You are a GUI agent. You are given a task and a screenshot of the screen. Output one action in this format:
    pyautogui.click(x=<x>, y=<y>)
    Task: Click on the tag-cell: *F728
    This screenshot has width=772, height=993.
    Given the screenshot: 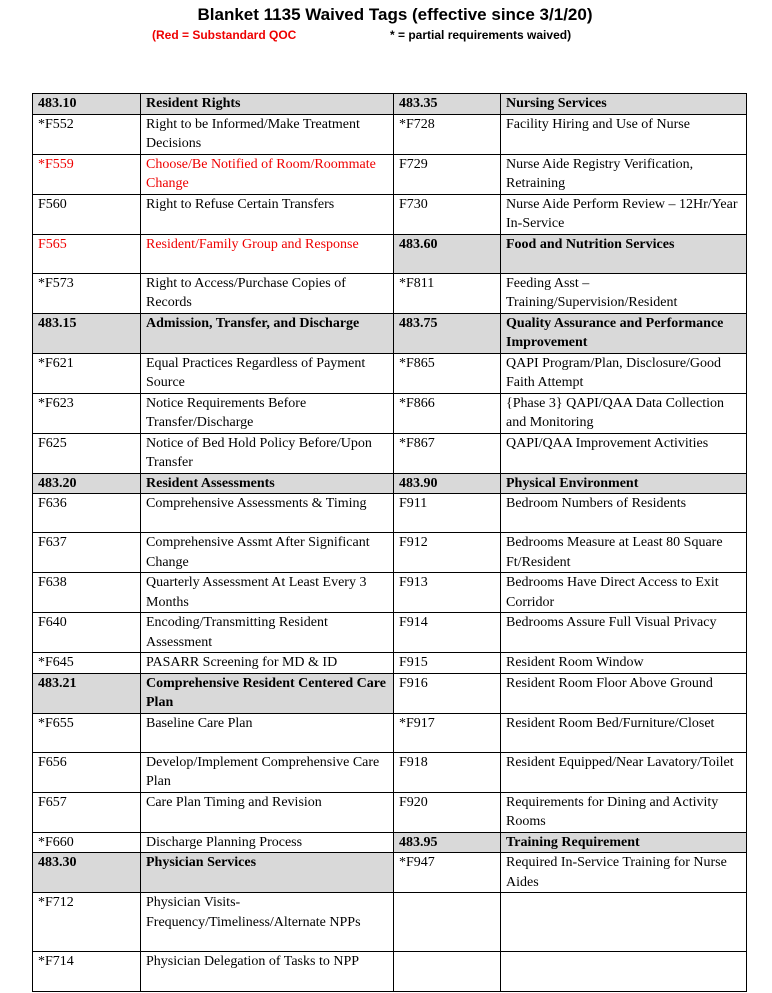 What is the action you would take?
    pyautogui.click(x=447, y=134)
    